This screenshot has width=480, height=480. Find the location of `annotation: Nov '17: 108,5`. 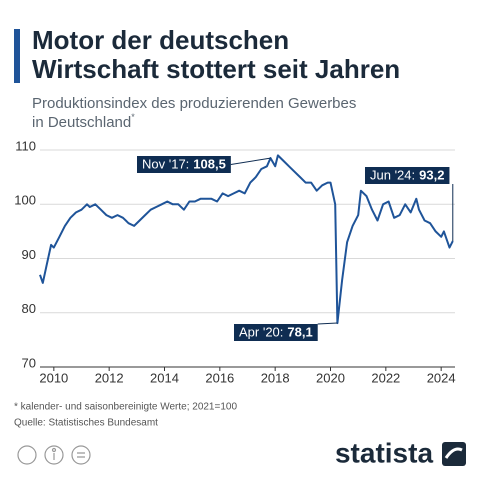

annotation: Nov '17: 108,5 is located at coordinates (204, 164).